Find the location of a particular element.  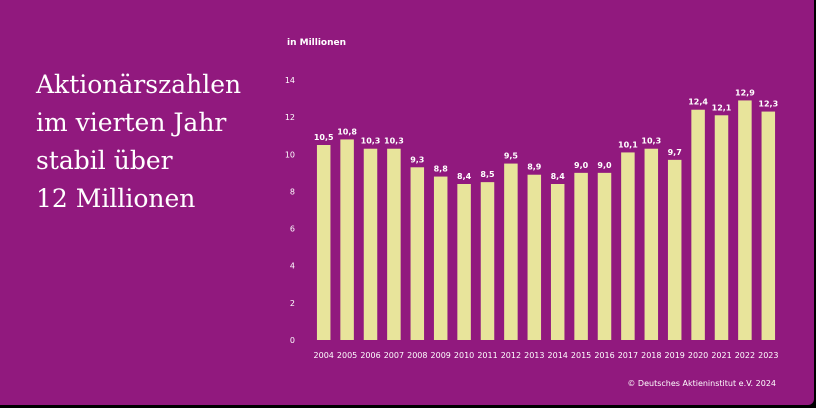

data-label: 12,9 is located at coordinates (745, 92).